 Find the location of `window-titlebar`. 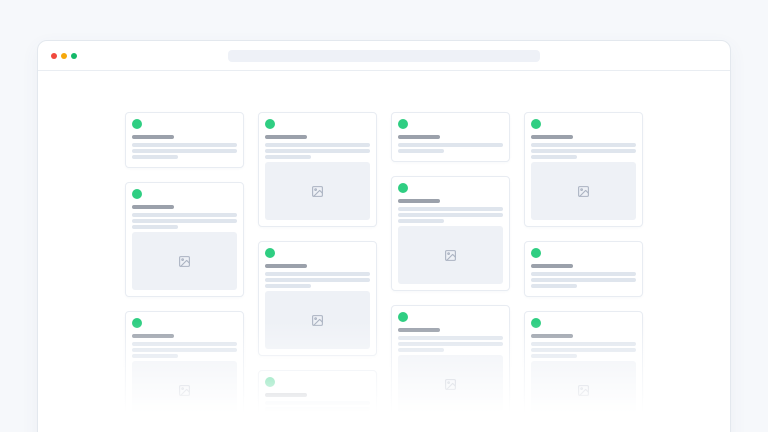

window-titlebar is located at coordinates (384, 56).